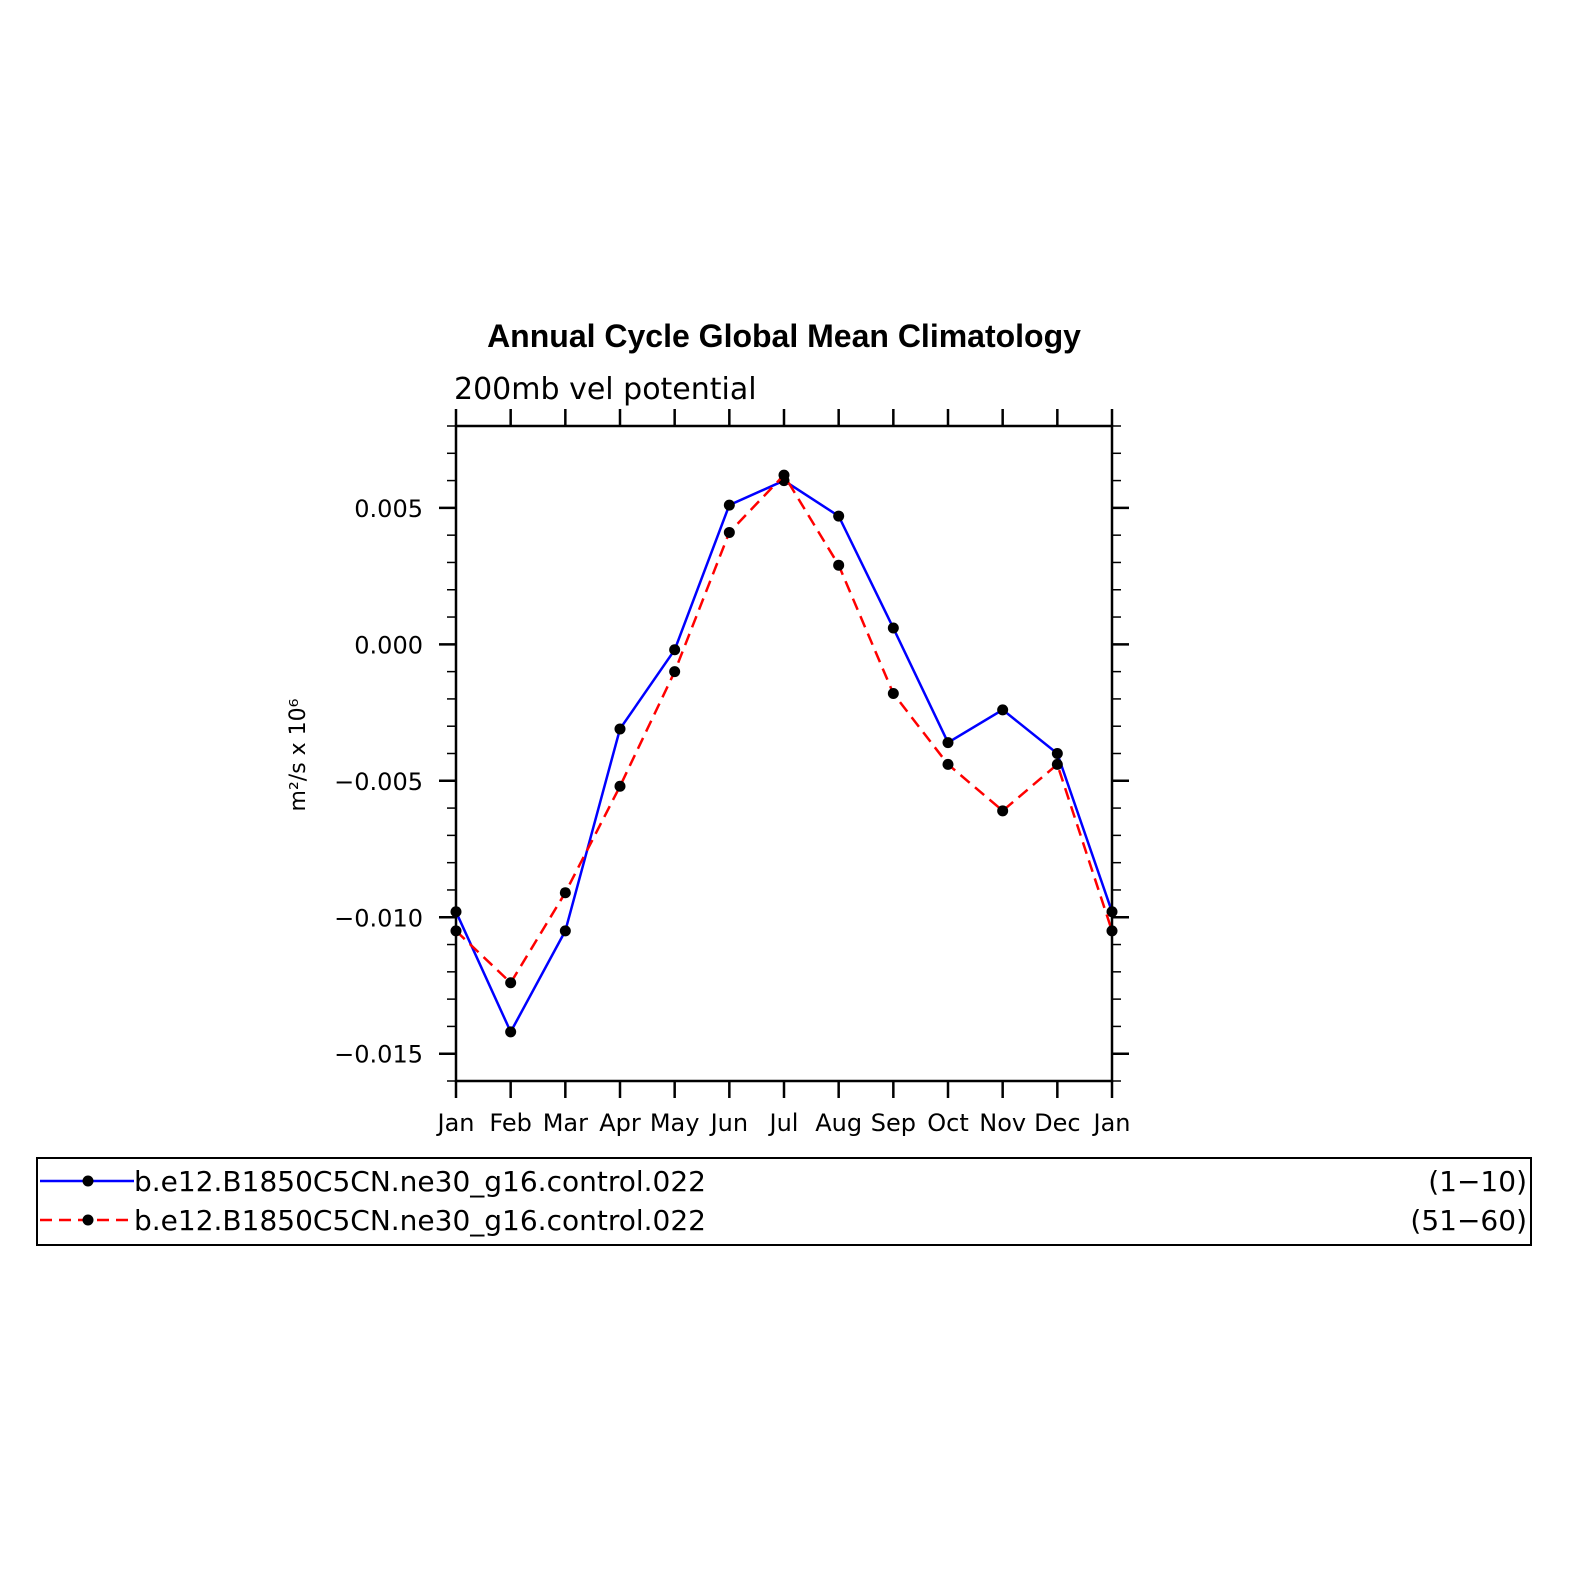 This screenshot has height=1575, width=1575. What do you see at coordinates (378, 1055) in the screenshot?
I see `y-tick-label: −0.015` at bounding box center [378, 1055].